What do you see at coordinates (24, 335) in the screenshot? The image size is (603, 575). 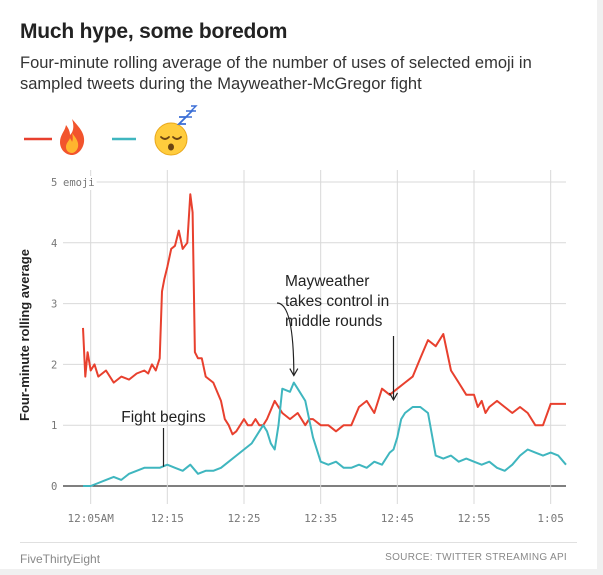 I see `y-axis-label: Four-minute rolling average` at bounding box center [24, 335].